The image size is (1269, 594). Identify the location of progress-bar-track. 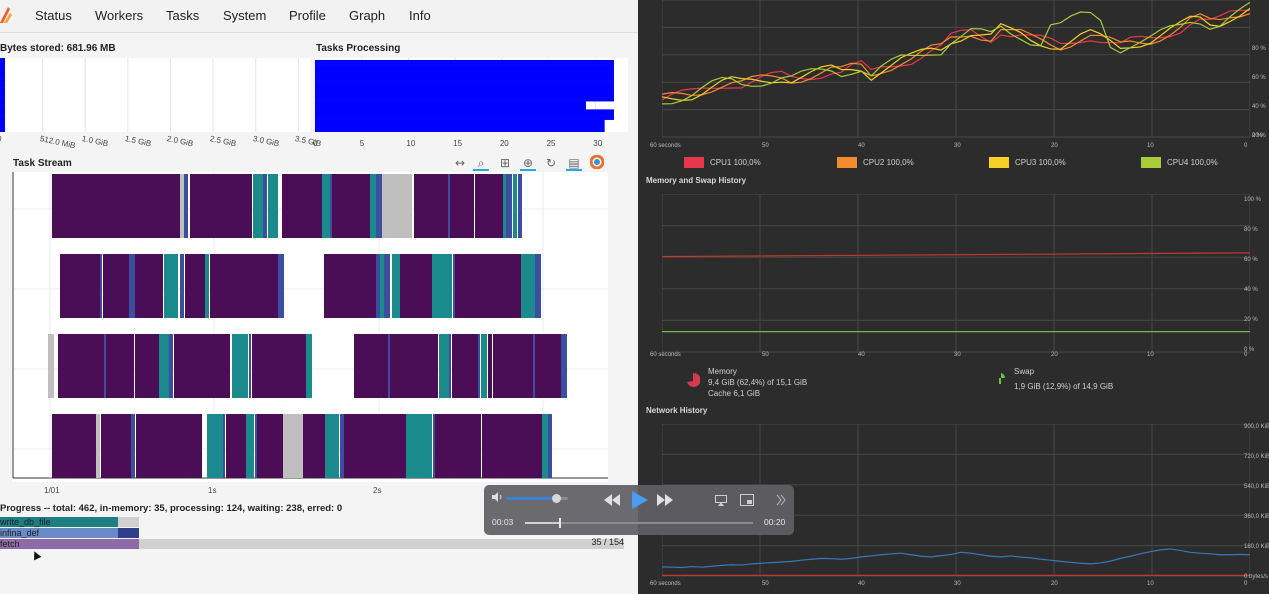
(312, 544).